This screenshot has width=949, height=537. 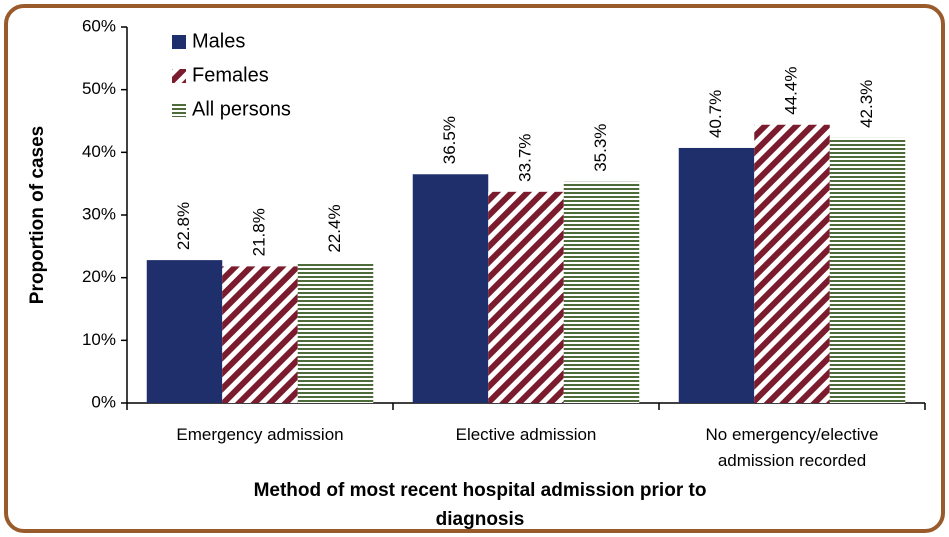 What do you see at coordinates (526, 434) in the screenshot?
I see `x-tick-label: Elective admission` at bounding box center [526, 434].